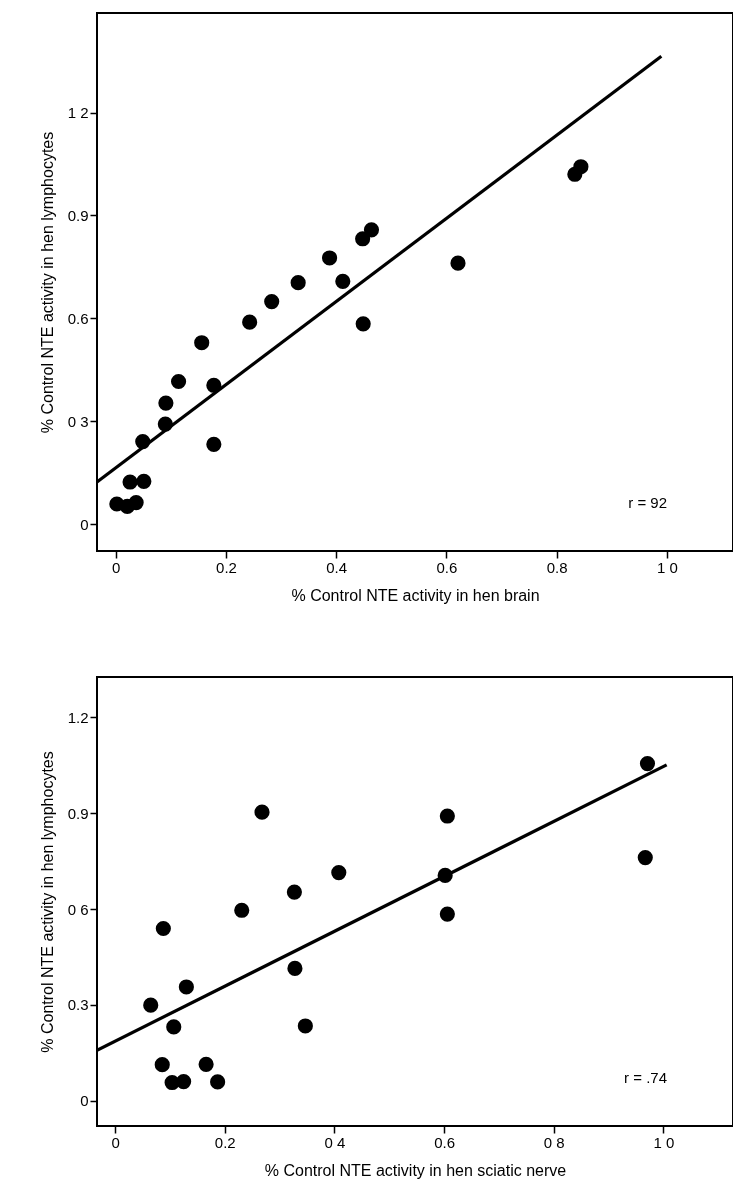 The height and width of the screenshot is (1198, 733). I want to click on y-tick-label: 0.3, so click(78, 1005).